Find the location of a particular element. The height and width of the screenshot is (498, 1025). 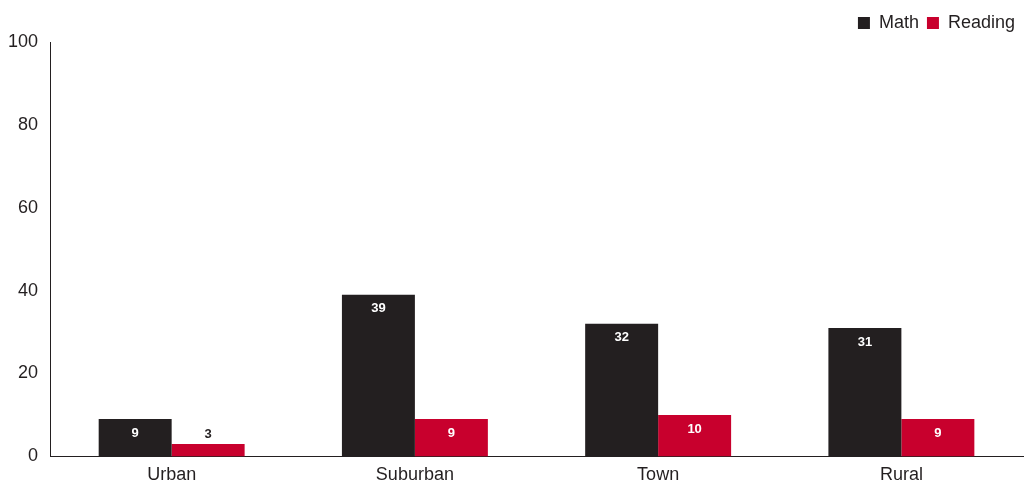

y-tick-label: 0 is located at coordinates (33, 455).